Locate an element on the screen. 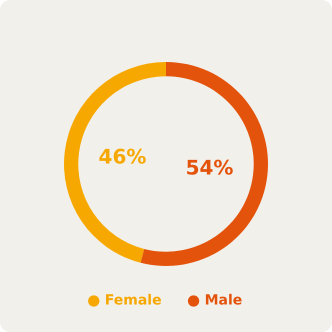 Image resolution: width=332 pixels, height=332 pixels. data-label: 46% is located at coordinates (122, 156).